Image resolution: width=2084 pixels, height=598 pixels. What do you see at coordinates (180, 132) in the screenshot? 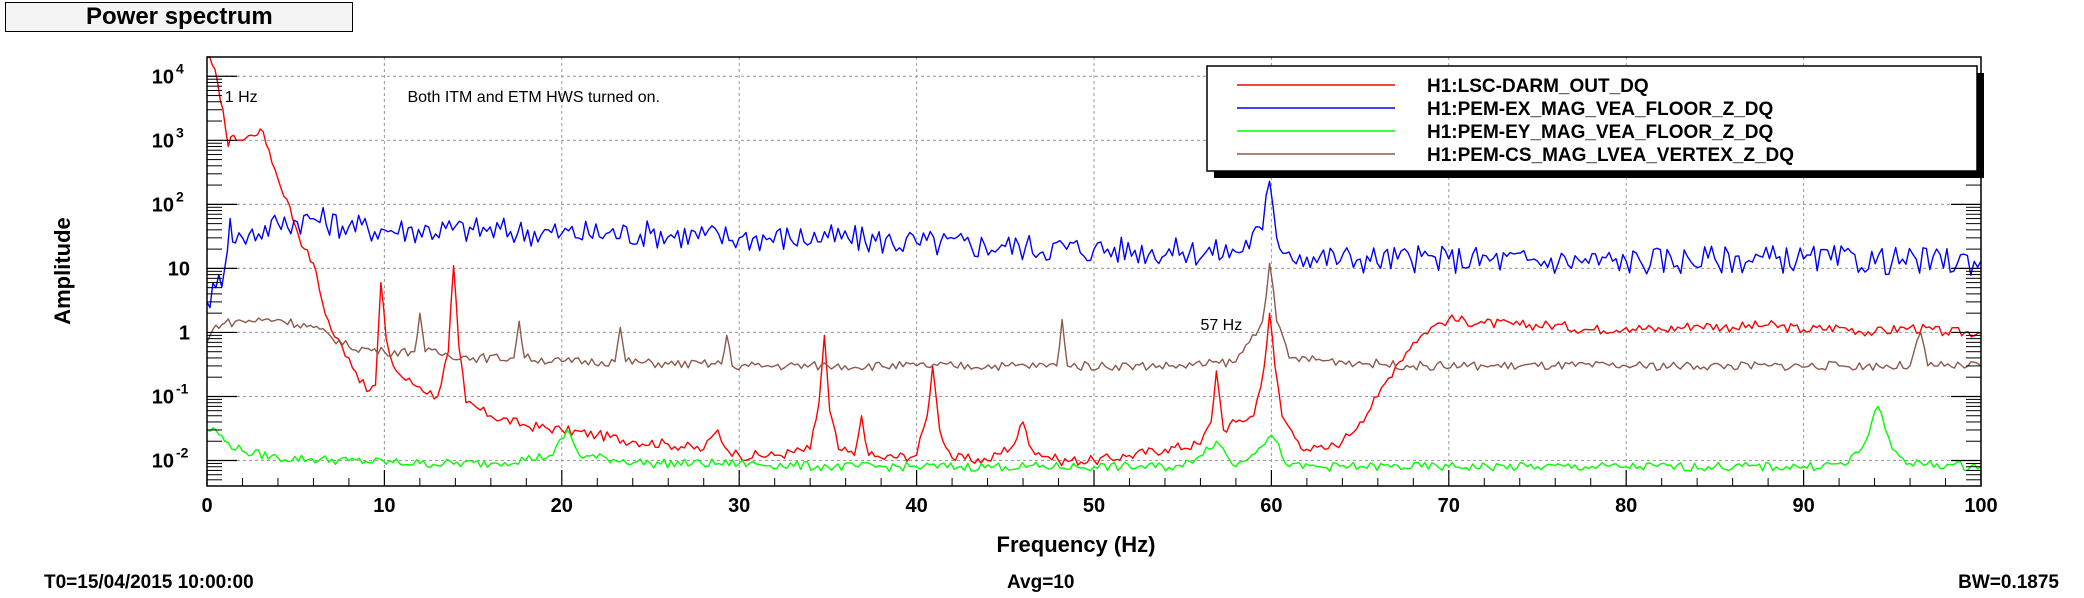
I see `y-tick-exponent: 3` at bounding box center [180, 132].